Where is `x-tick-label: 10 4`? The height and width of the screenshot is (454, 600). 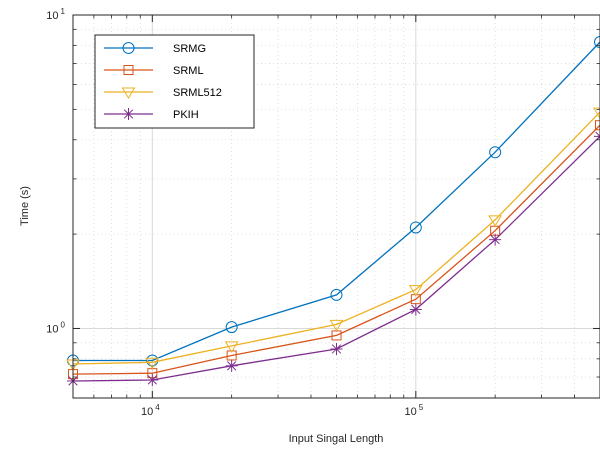 x-tick-label: 10 4 is located at coordinates (150, 410).